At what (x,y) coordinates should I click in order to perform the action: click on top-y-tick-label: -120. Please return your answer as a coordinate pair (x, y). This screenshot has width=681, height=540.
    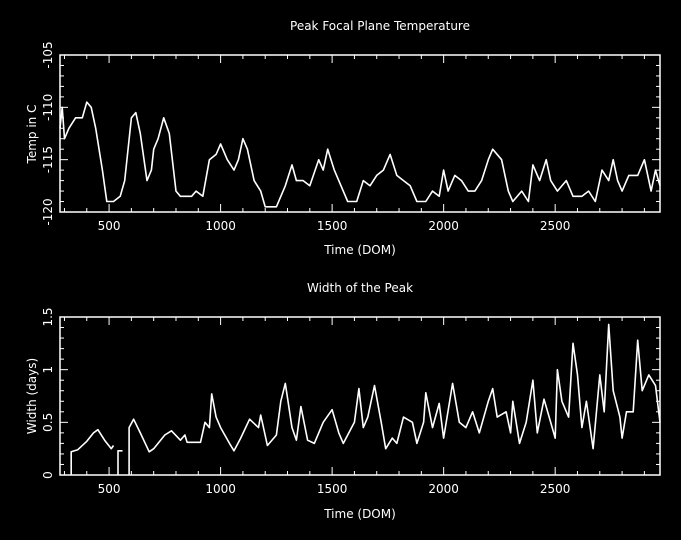
    Looking at the image, I should click on (48, 211).